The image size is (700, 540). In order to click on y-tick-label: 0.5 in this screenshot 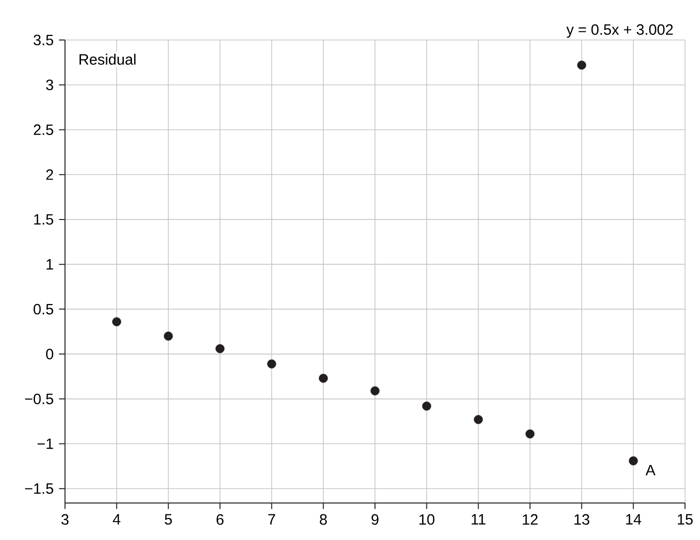, I will do `click(44, 309)`.